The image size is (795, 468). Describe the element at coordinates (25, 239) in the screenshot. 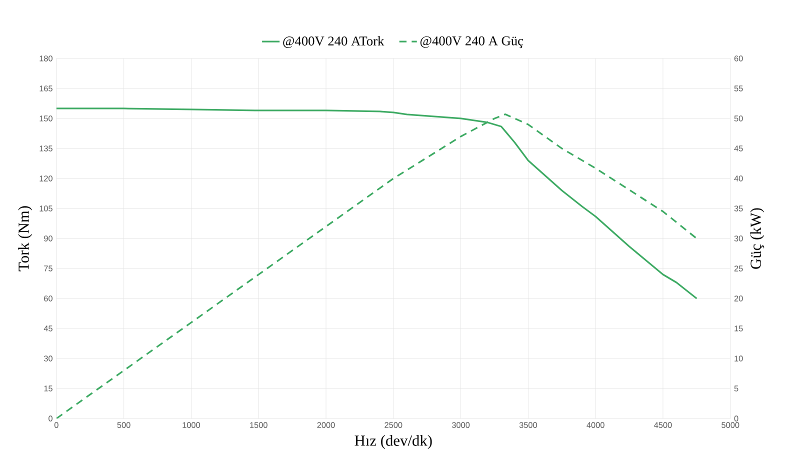

I see `y-axis-title: Tork (Nm)` at that location.